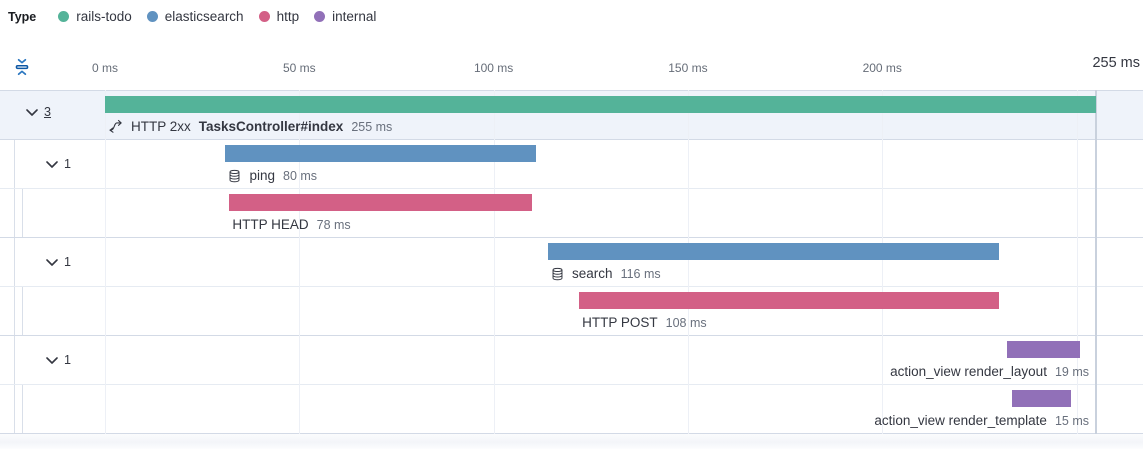  What do you see at coordinates (333, 224) in the screenshot?
I see `span-duration: 78 ms` at bounding box center [333, 224].